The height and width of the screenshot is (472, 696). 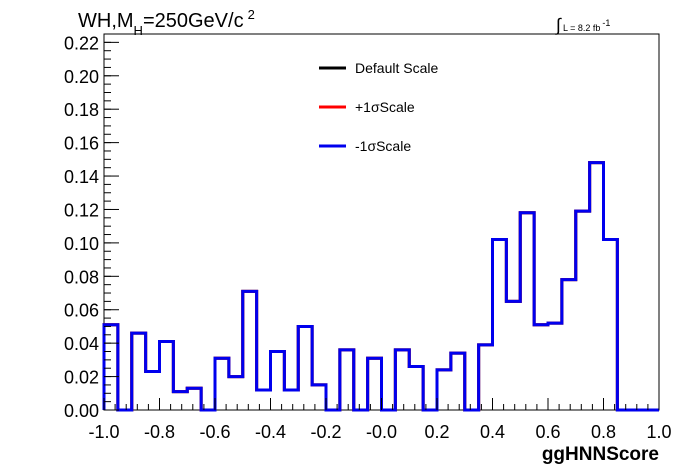 I want to click on title-part-b: =250GeV/c, so click(x=193, y=21).